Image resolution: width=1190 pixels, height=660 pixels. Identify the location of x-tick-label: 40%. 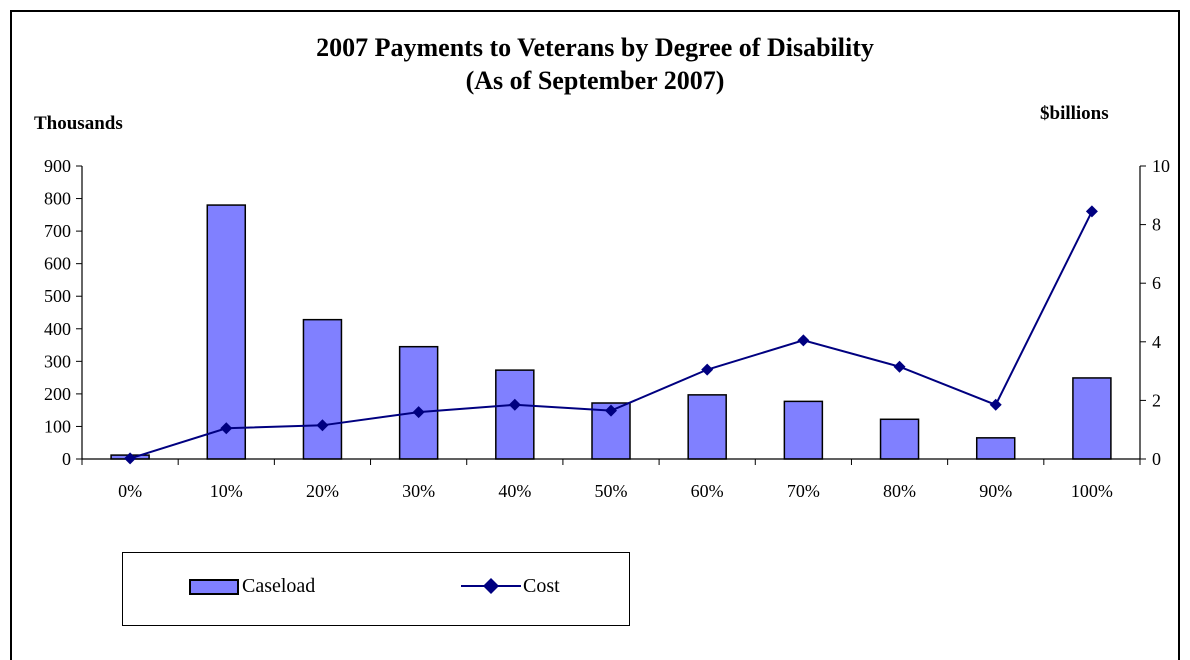
(514, 491).